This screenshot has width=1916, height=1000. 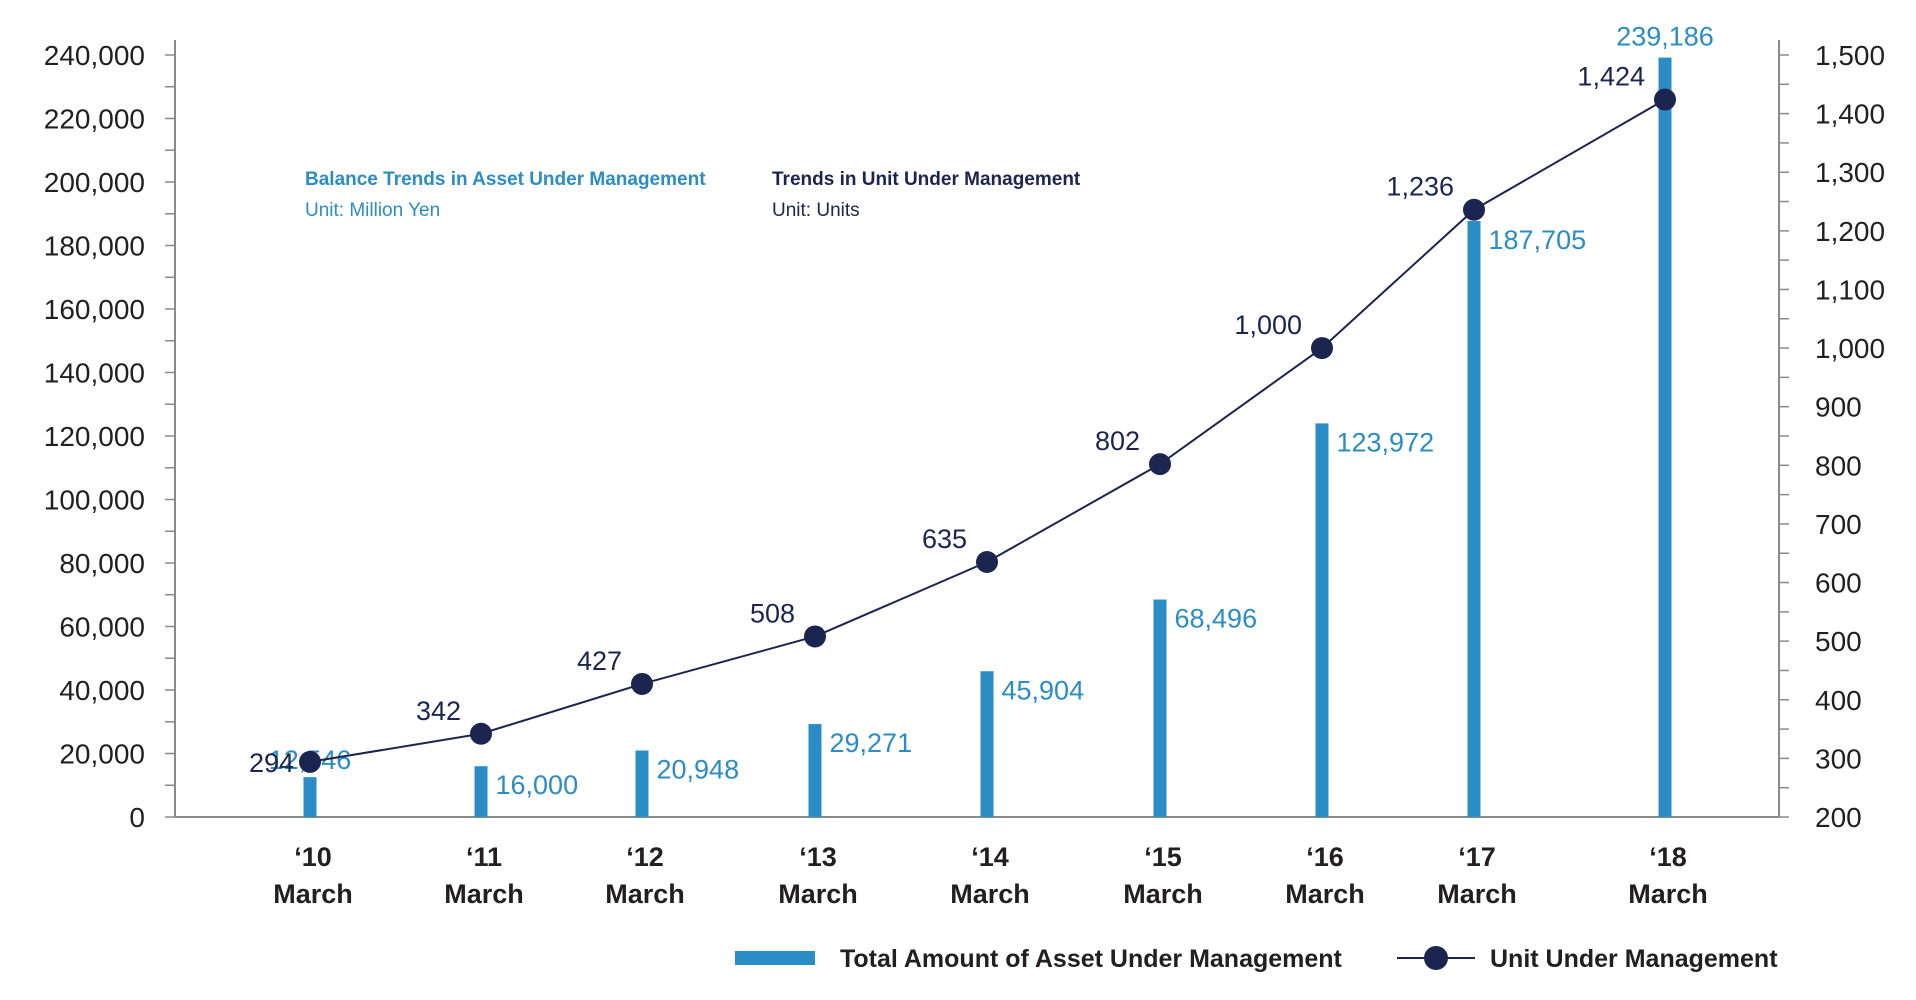 What do you see at coordinates (1838, 583) in the screenshot?
I see `right-tick-label: 600` at bounding box center [1838, 583].